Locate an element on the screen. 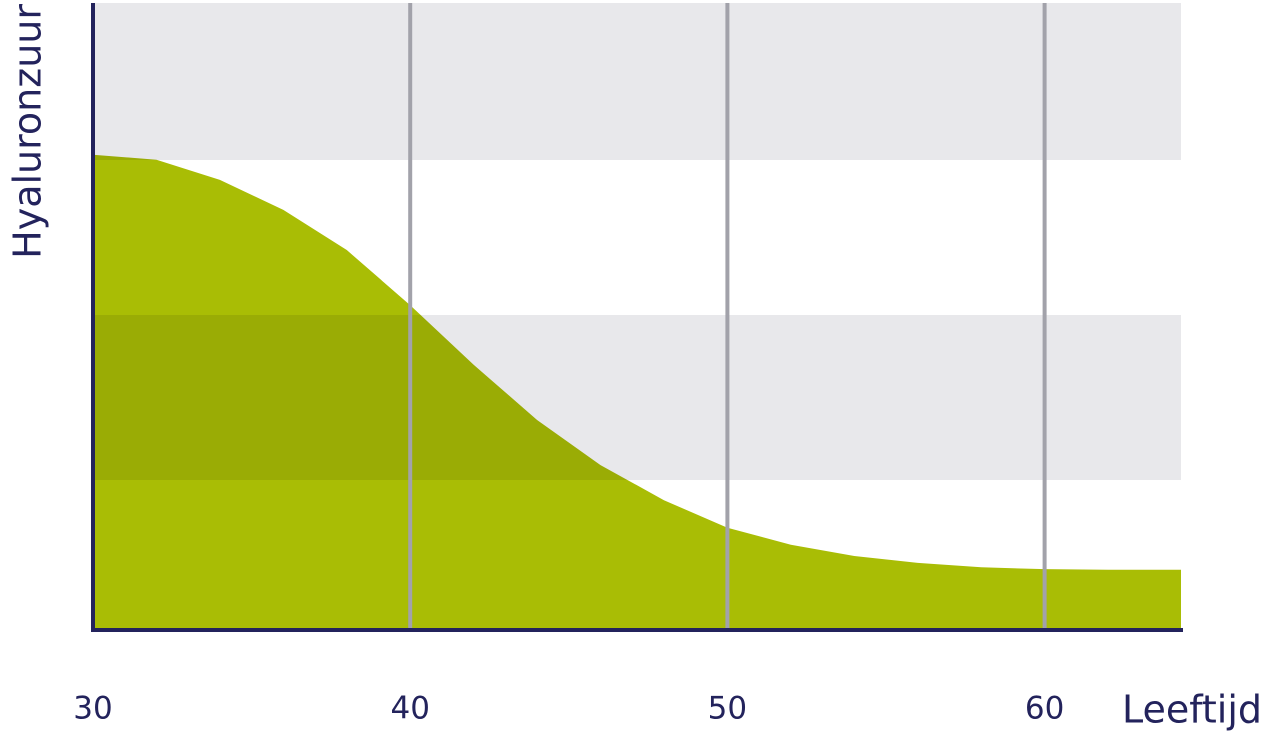 This screenshot has width=1270, height=737. x-tick-label: 30 is located at coordinates (92, 709).